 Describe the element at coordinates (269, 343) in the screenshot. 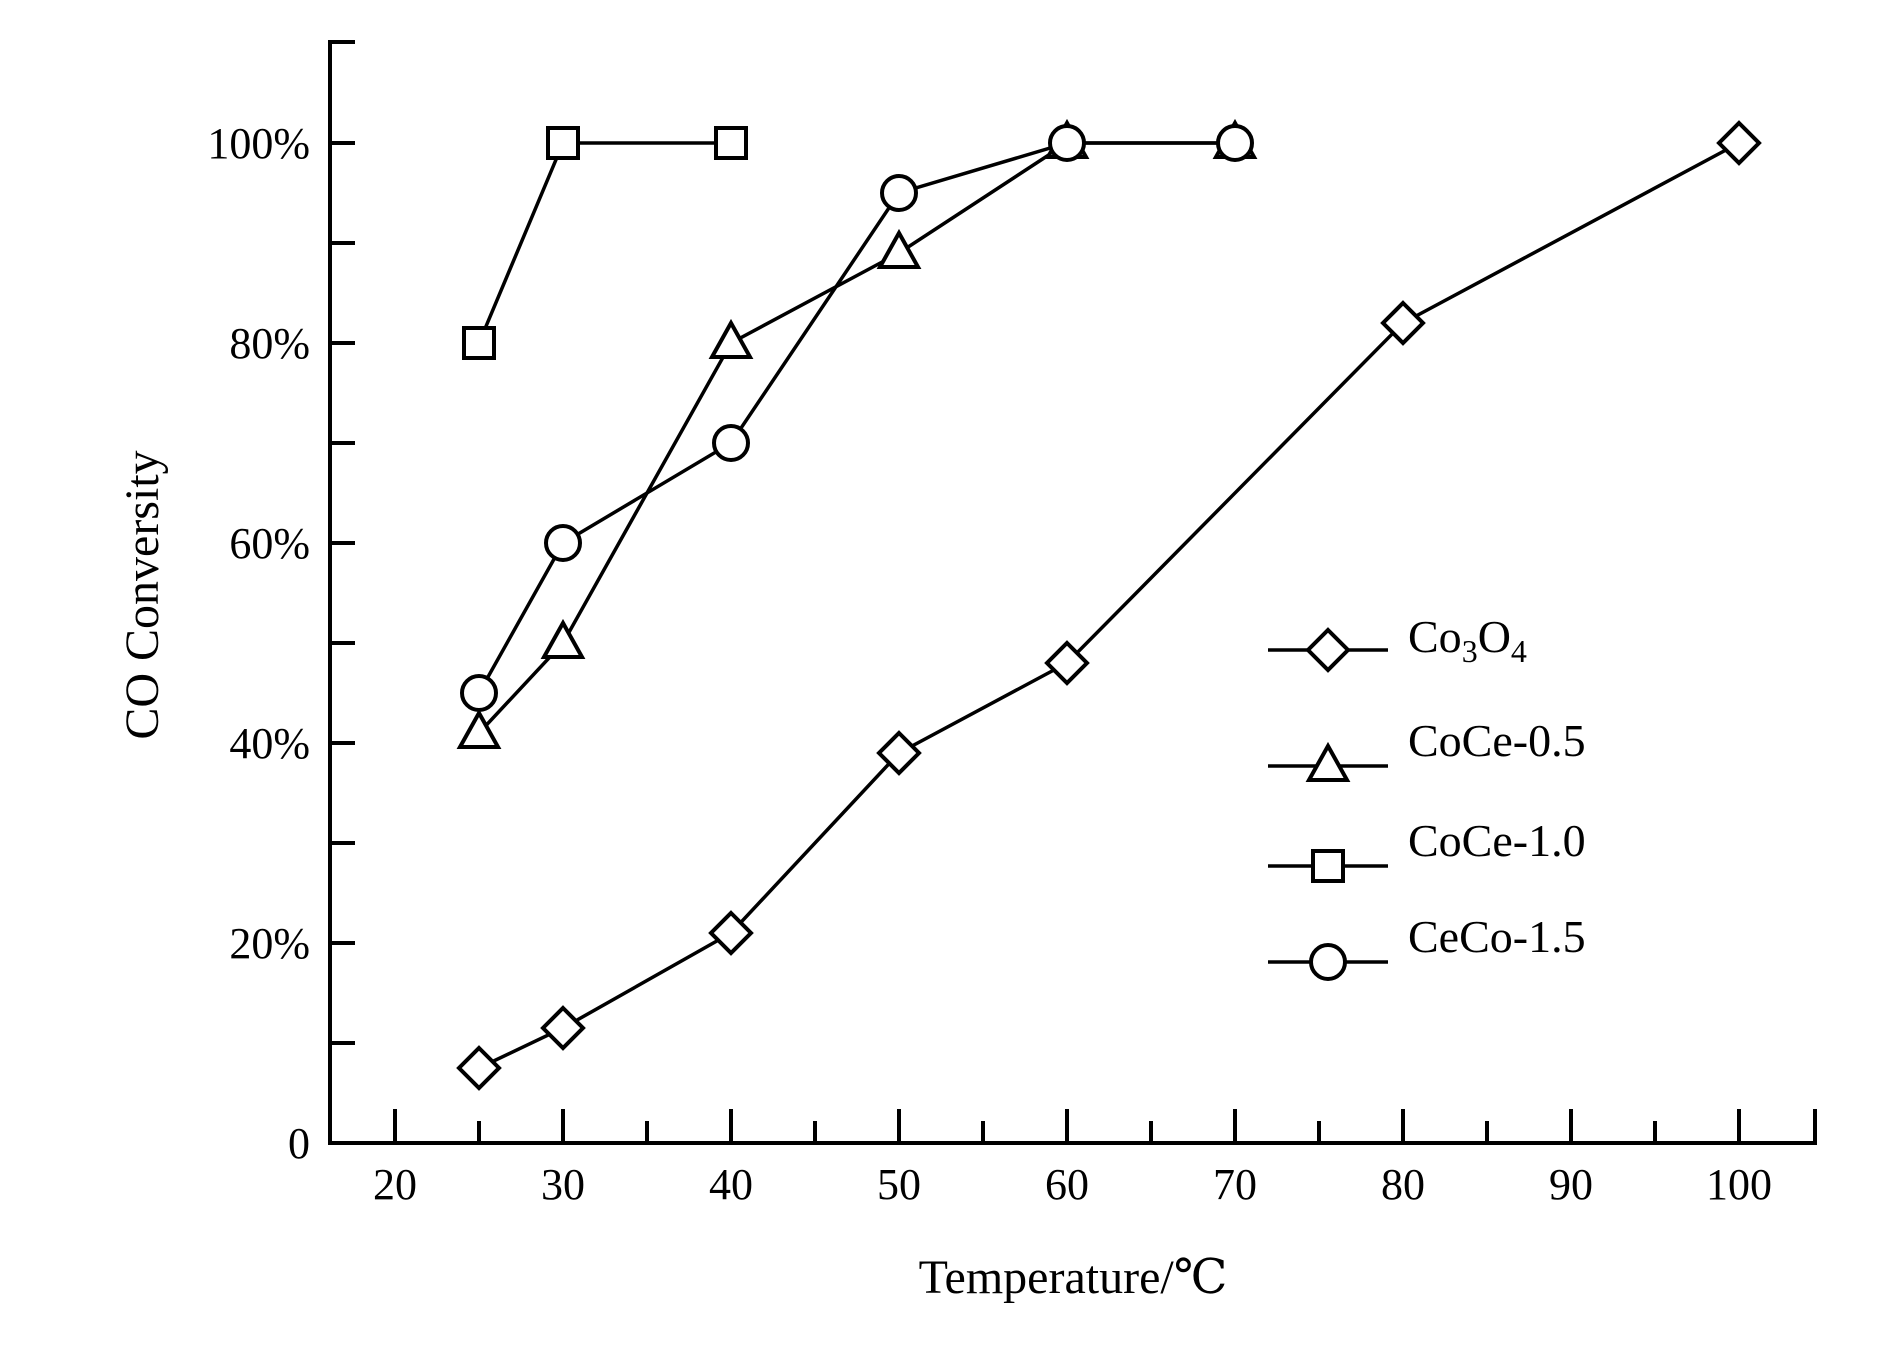

I see `y-tick-label: 80%` at that location.